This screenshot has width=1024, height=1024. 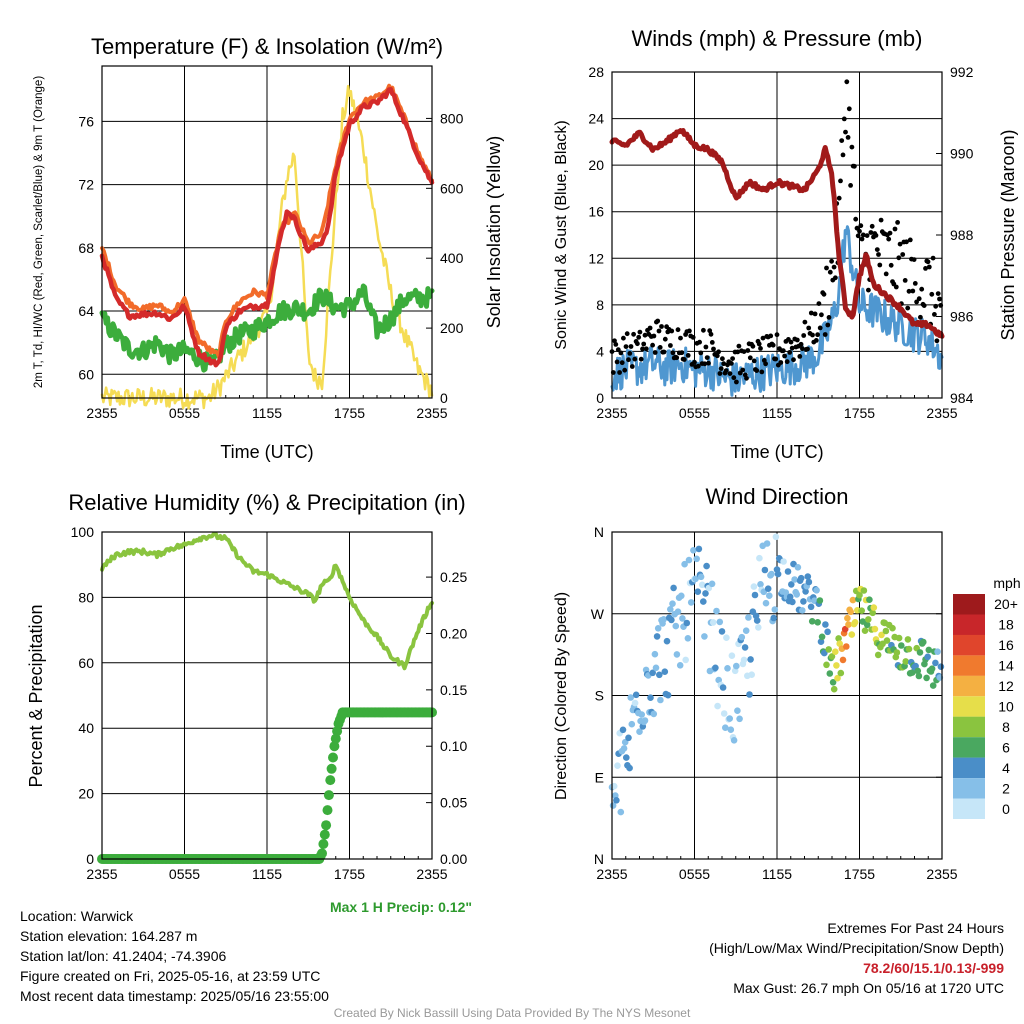 What do you see at coordinates (1006, 645) in the screenshot?
I see `legend-label: 16` at bounding box center [1006, 645].